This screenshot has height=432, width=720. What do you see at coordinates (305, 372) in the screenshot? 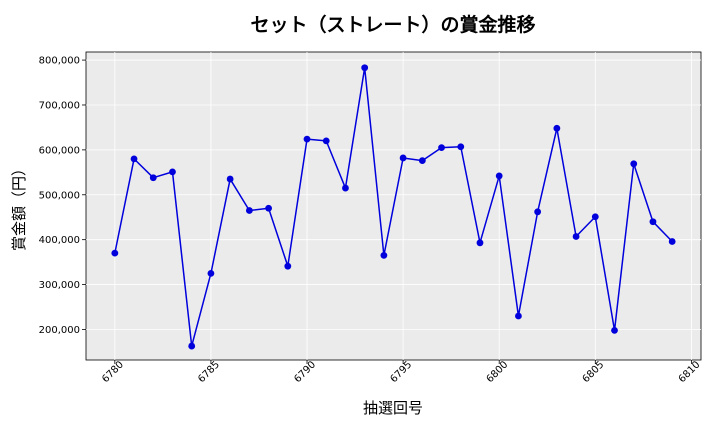
I see `x-tick-label: 6790` at bounding box center [305, 372].